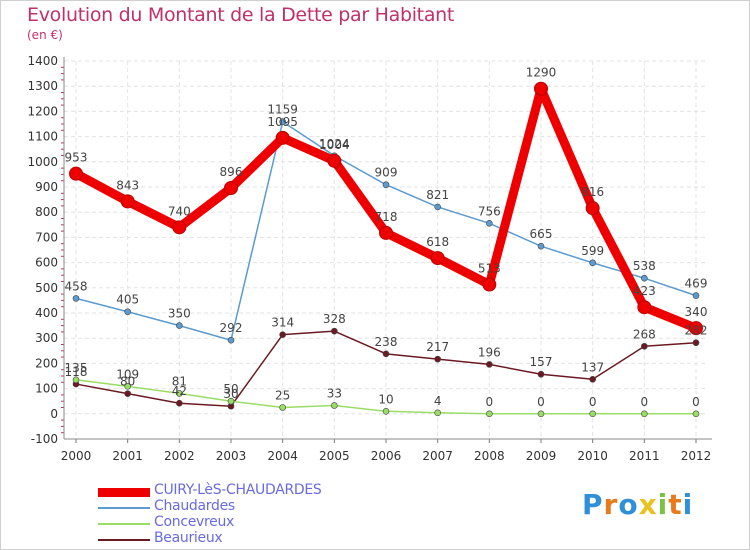 This screenshot has height=550, width=750. I want to click on data-label: 350, so click(179, 314).